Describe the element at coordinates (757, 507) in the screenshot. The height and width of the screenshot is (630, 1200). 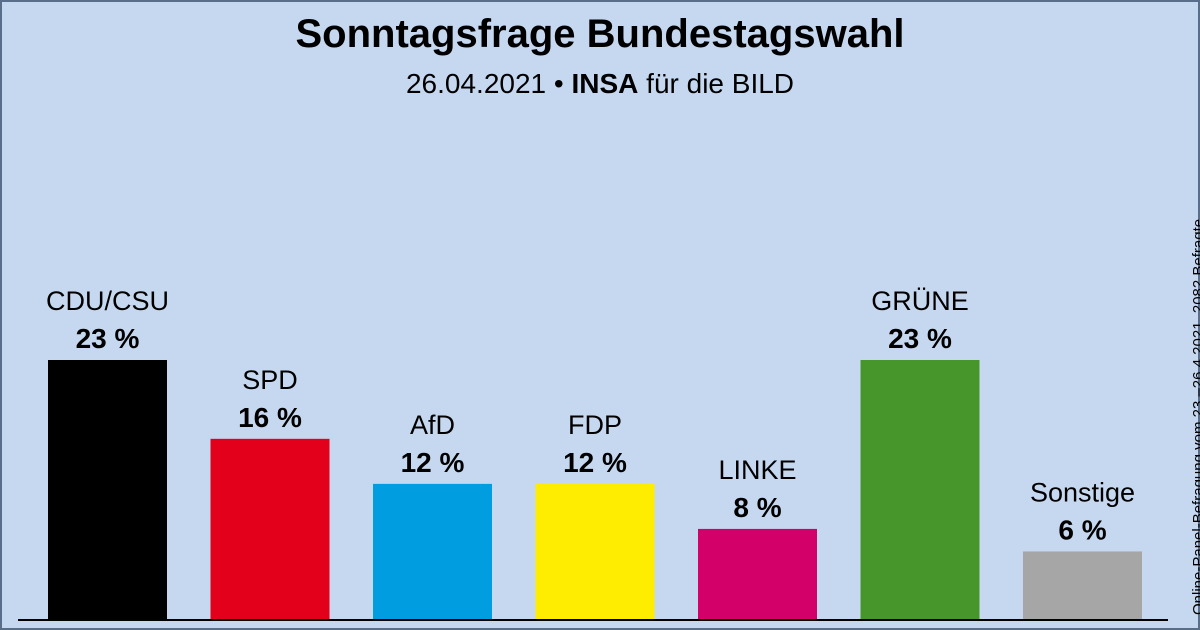
I see `bar-value-label: 8 %` at that location.